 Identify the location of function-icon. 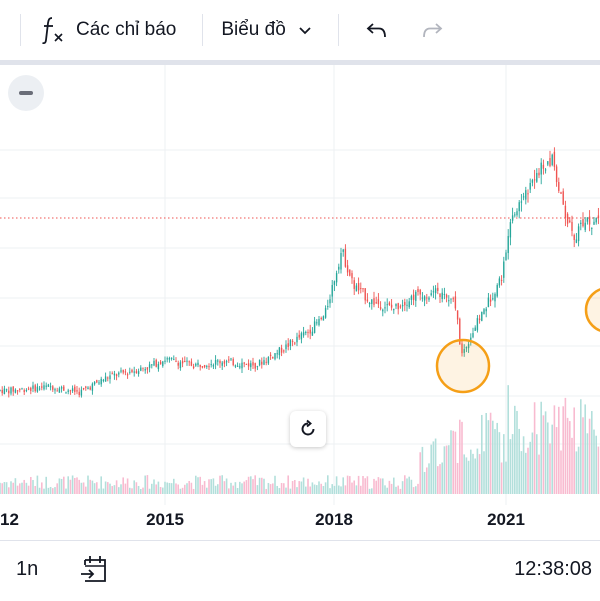
(53, 30).